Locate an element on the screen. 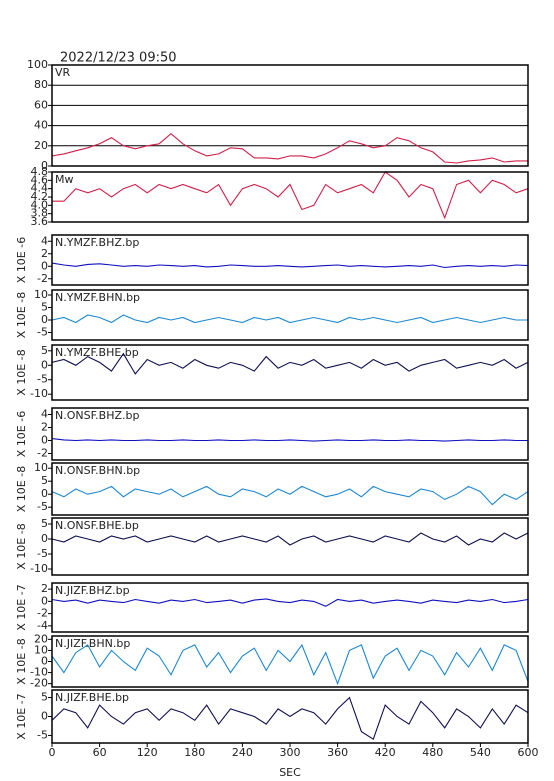 This screenshot has height=781, width=554. y-tick-label: 4.6 is located at coordinates (40, 179).